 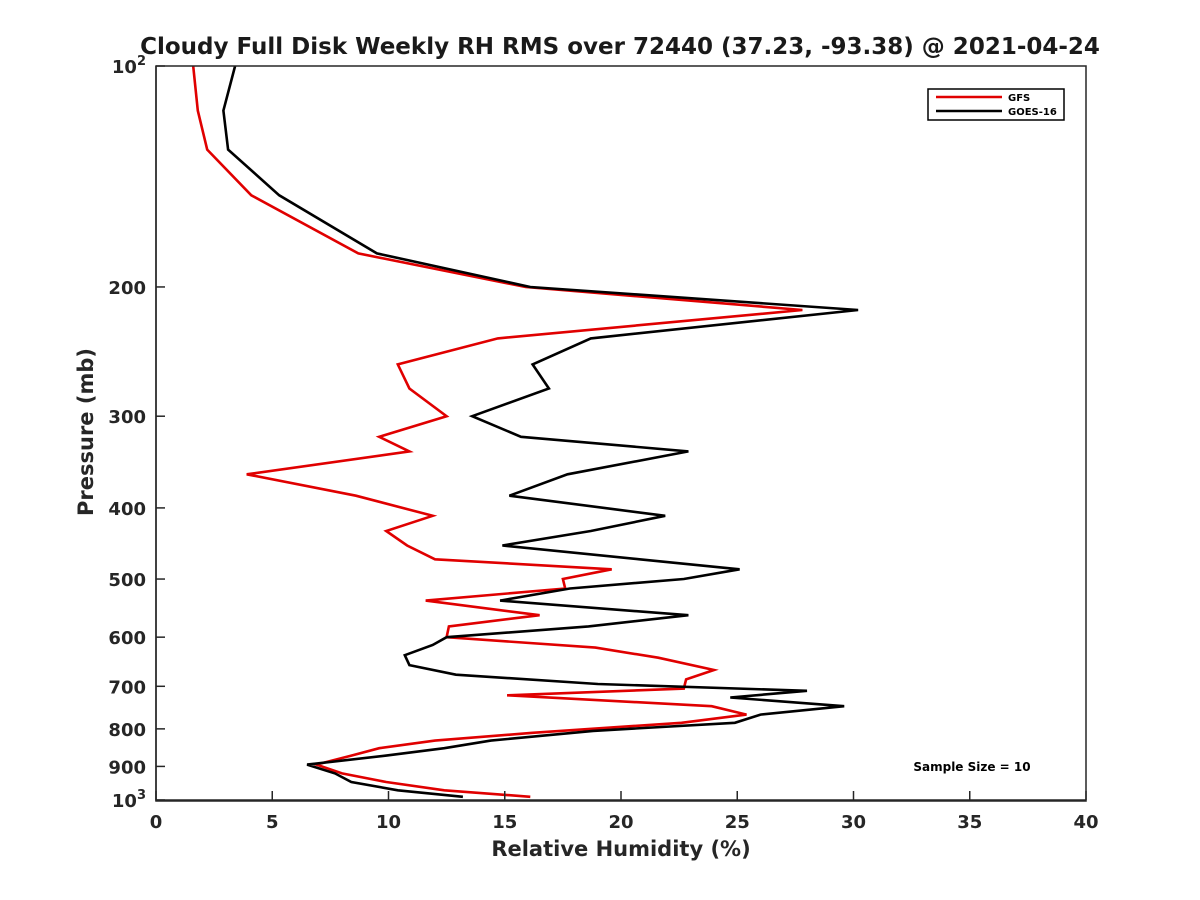 I want to click on legend: GFS GOES-16, so click(x=996, y=104).